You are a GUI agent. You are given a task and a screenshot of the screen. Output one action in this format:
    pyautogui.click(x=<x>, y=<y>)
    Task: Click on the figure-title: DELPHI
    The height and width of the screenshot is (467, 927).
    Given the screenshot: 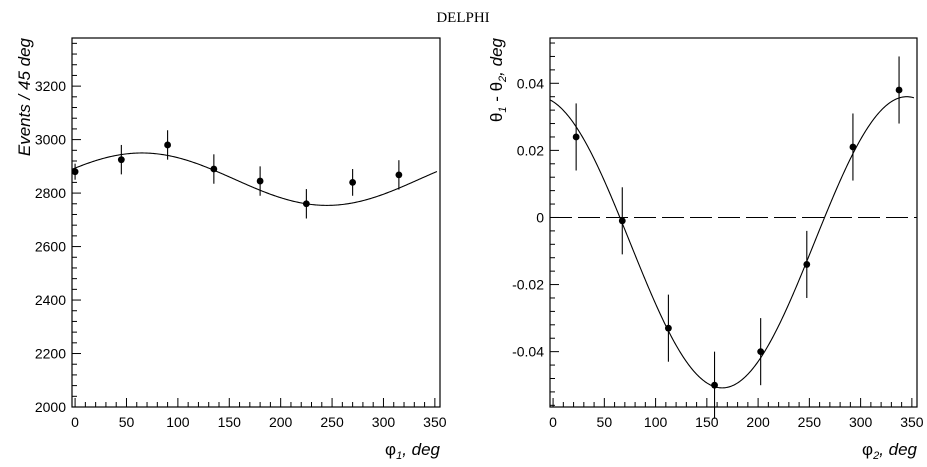 What is the action you would take?
    pyautogui.click(x=462, y=18)
    